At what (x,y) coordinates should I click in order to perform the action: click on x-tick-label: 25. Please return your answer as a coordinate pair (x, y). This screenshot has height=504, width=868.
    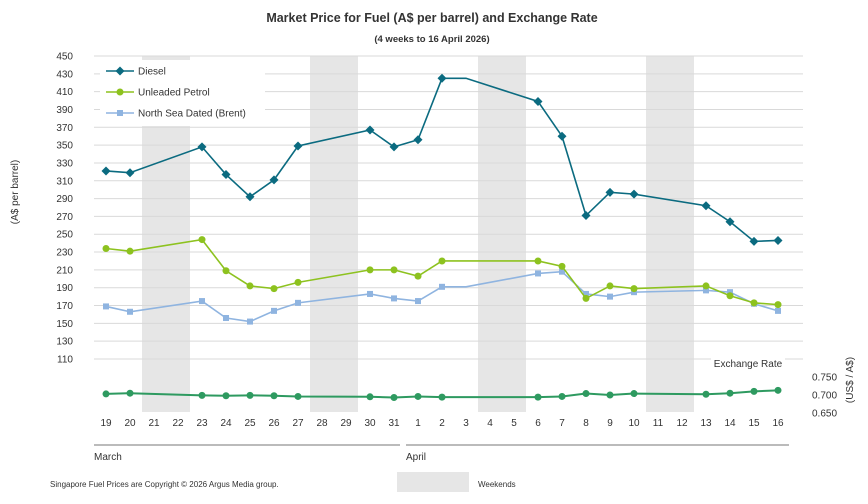
    Looking at the image, I should click on (250, 423).